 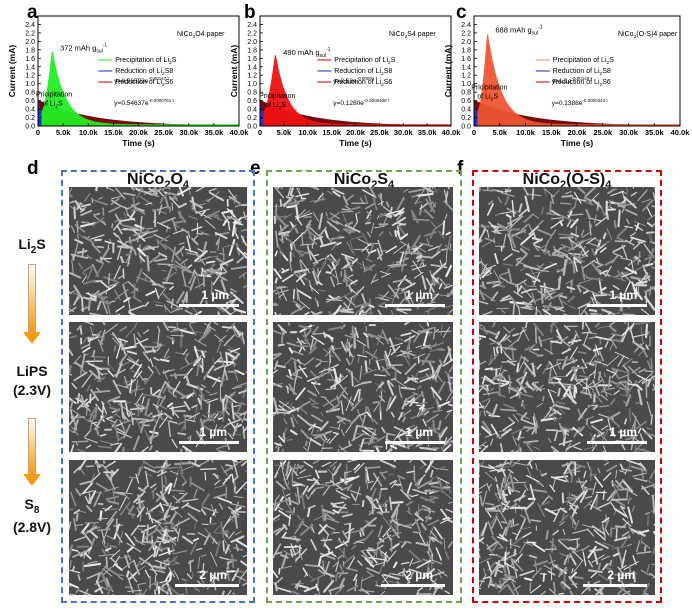 I want to click on y-tick-label: 1.2, so click(x=30, y=76).